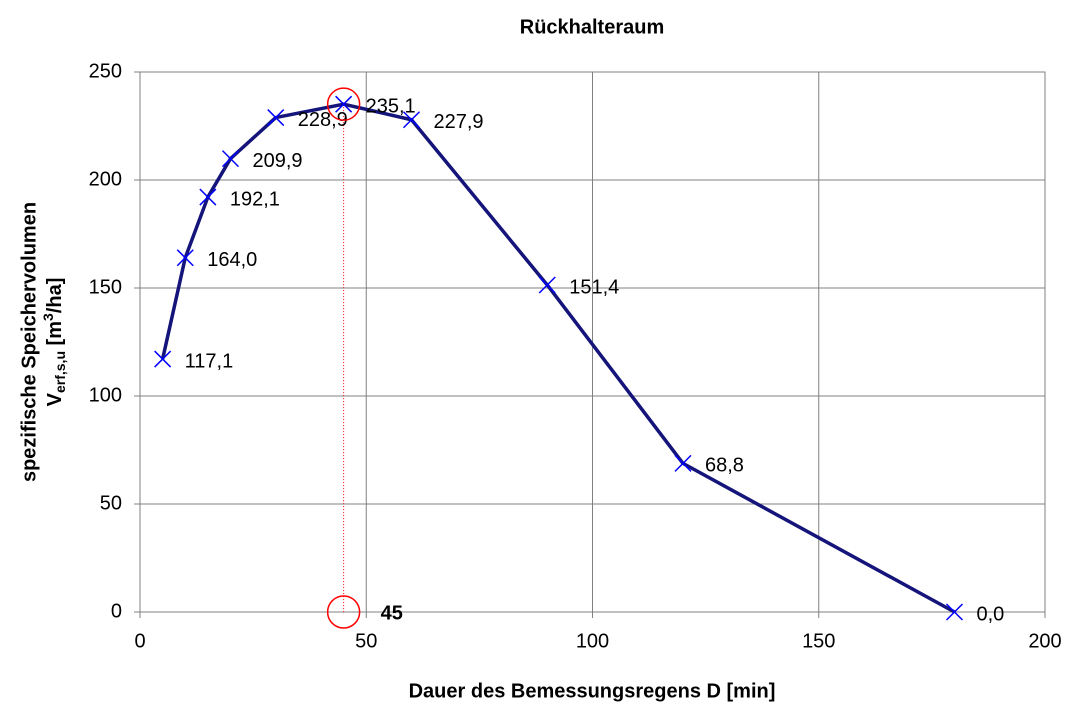  I want to click on y-tick-label: 150, so click(105, 287).